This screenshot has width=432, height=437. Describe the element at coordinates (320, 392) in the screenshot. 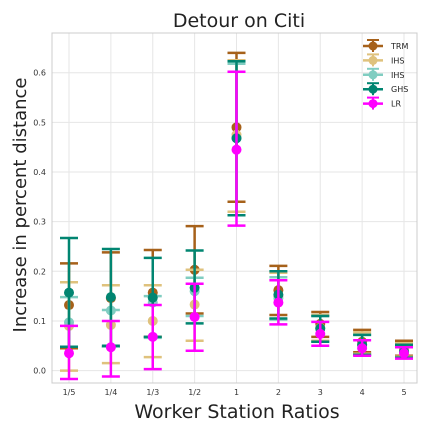

I see `x-tick-label: 3` at that location.